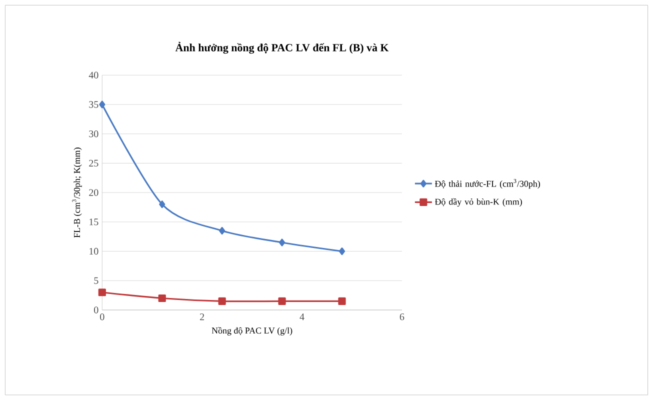 This screenshot has height=400, width=653. What do you see at coordinates (282, 48) in the screenshot?
I see `chart-title: Ảnh hưởng nồng độ PAC LV đến FL (B) và K` at bounding box center [282, 48].